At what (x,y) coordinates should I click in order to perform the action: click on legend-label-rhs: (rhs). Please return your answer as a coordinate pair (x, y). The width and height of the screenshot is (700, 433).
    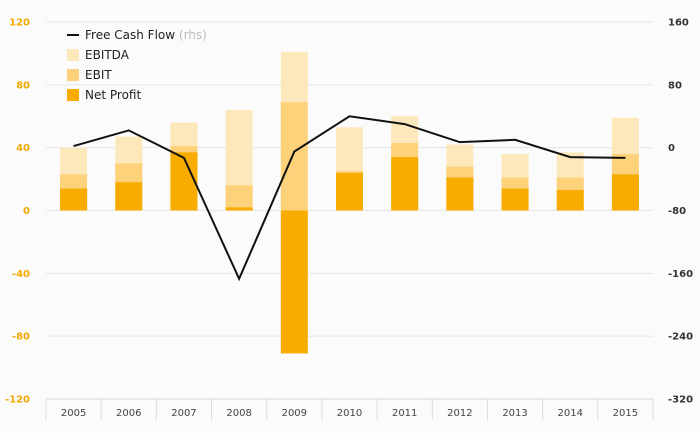
    Looking at the image, I should click on (193, 35).